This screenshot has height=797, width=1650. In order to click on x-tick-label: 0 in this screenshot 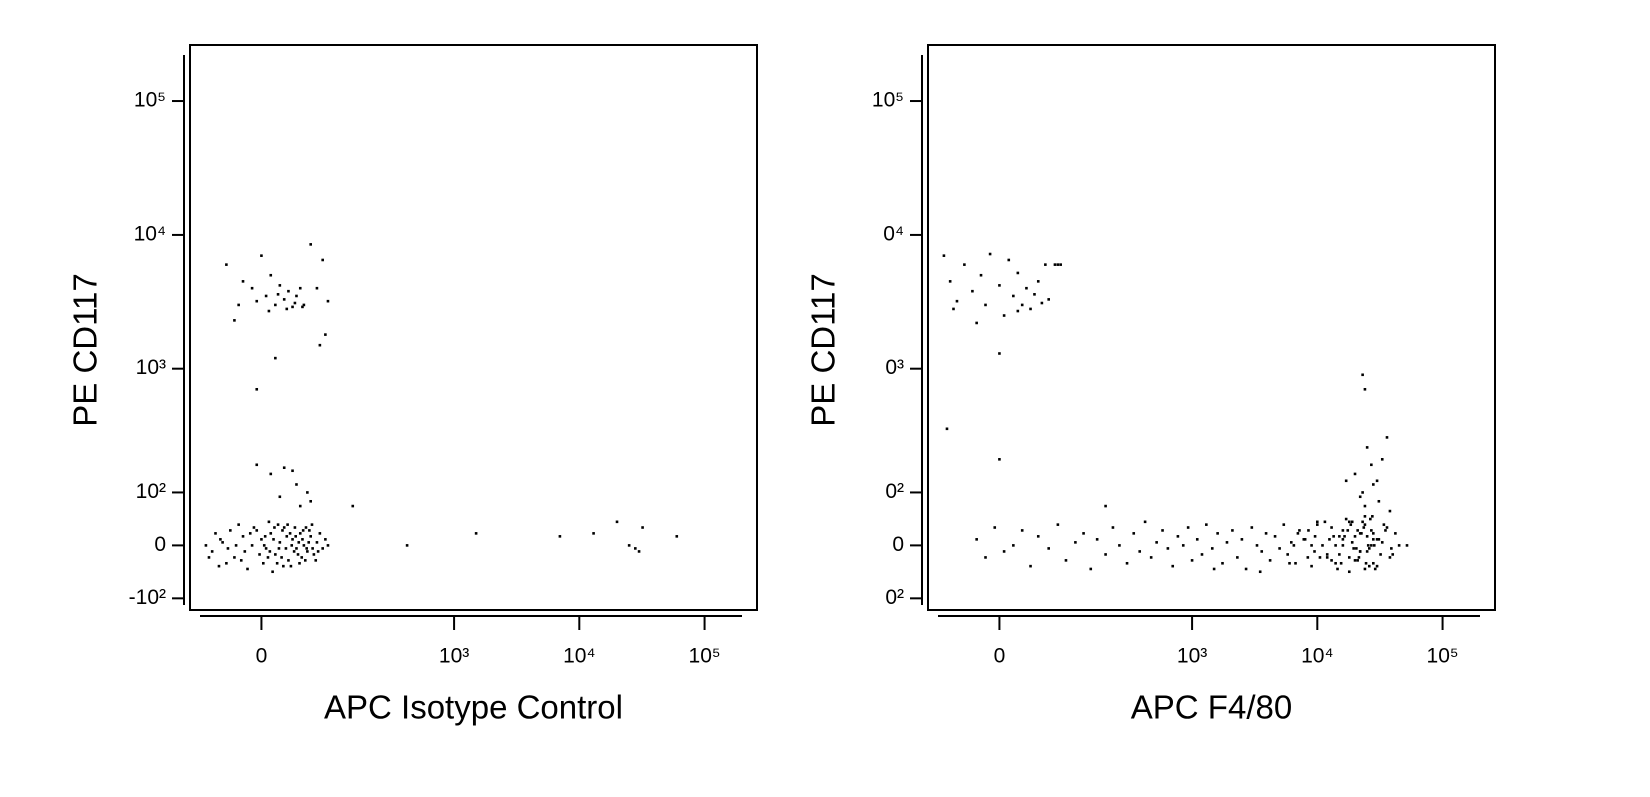, I will do `click(1000, 656)`.